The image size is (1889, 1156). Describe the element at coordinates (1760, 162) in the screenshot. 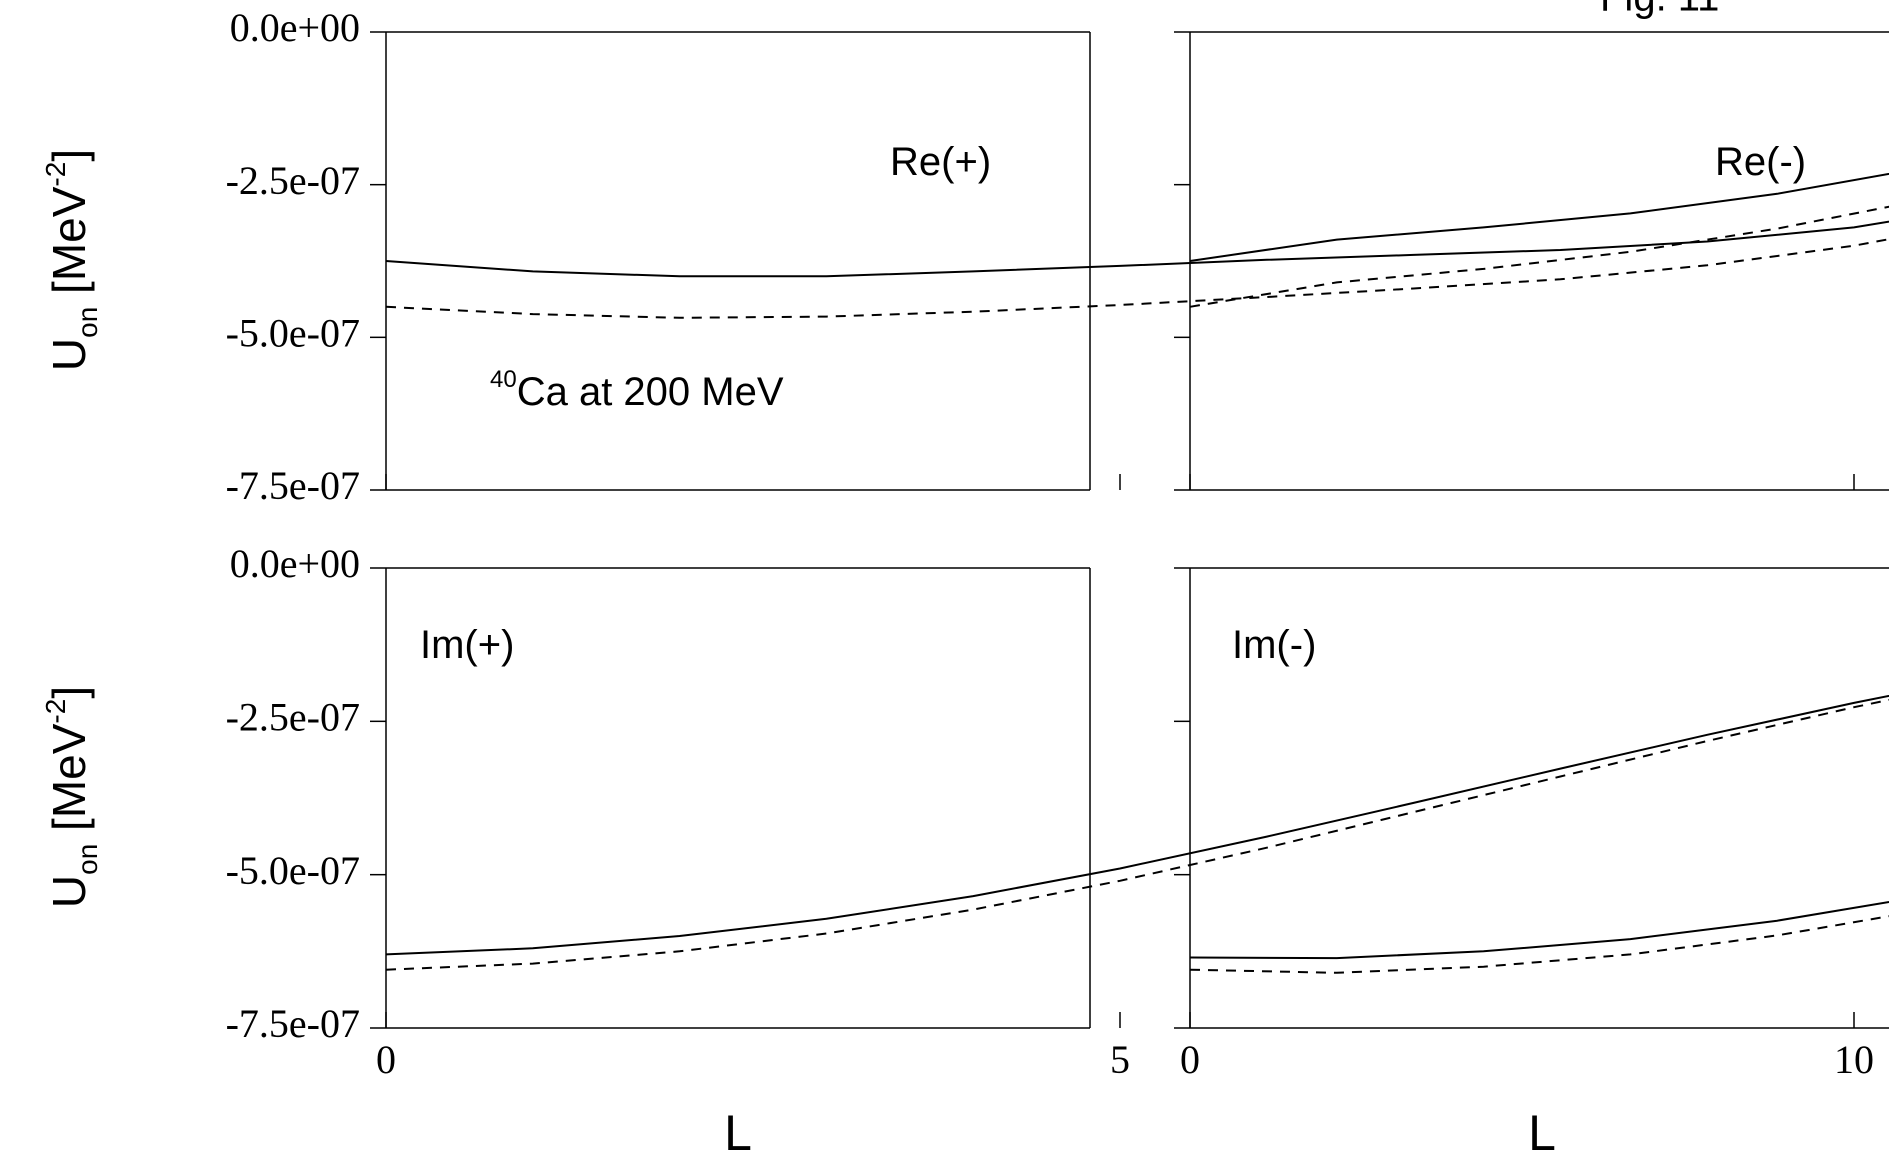

I see `panel-label: Re(-)` at that location.